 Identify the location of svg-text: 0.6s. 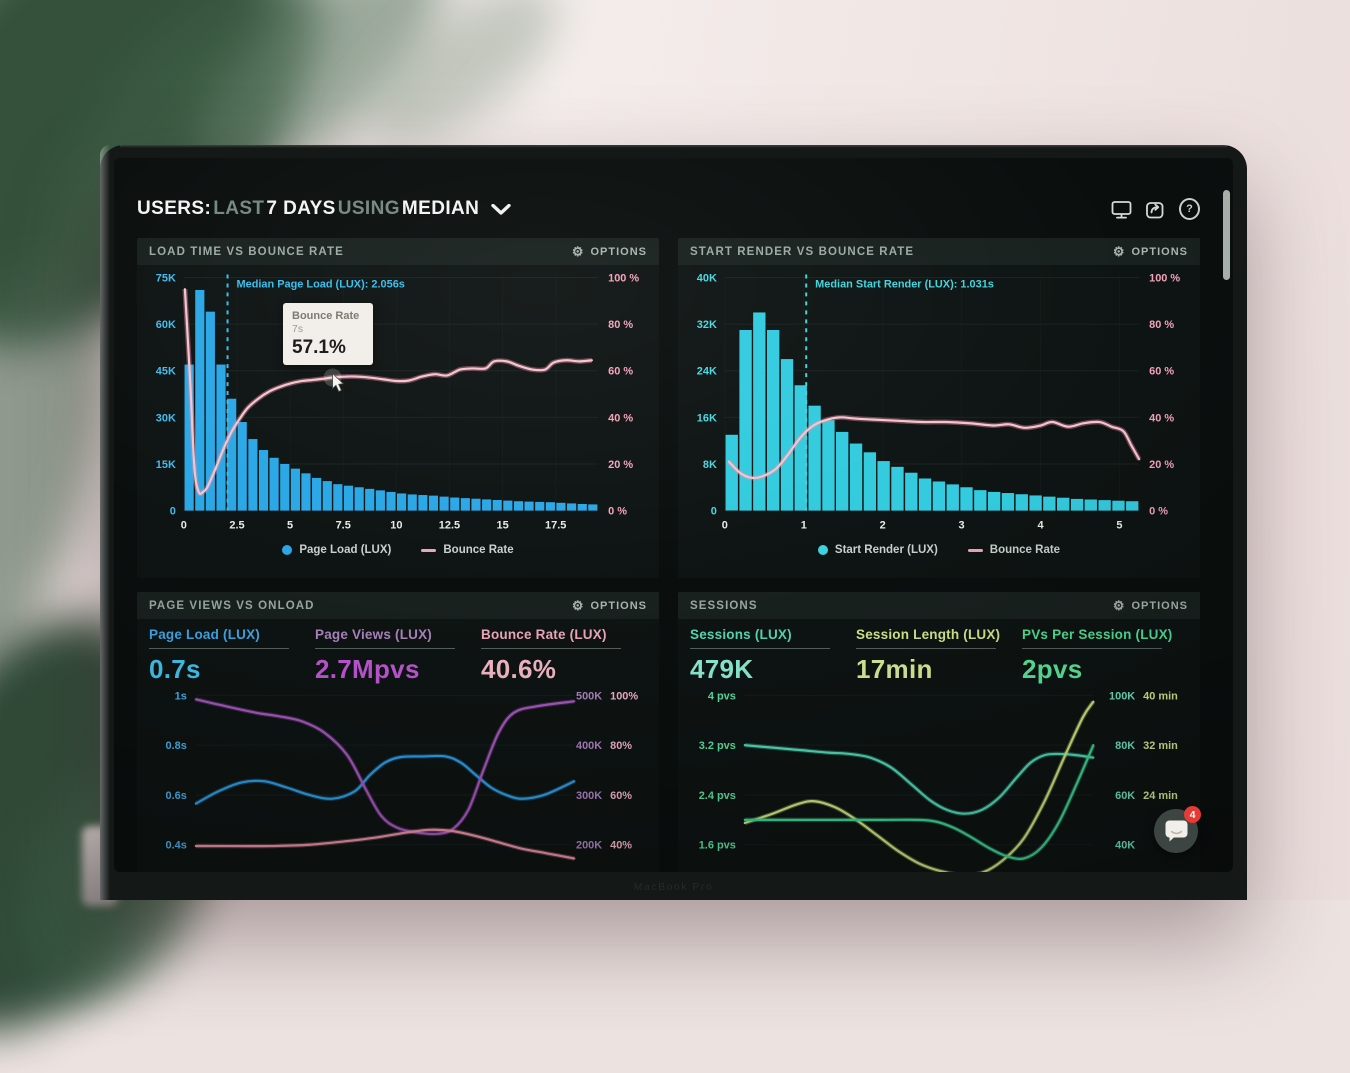
(176, 796).